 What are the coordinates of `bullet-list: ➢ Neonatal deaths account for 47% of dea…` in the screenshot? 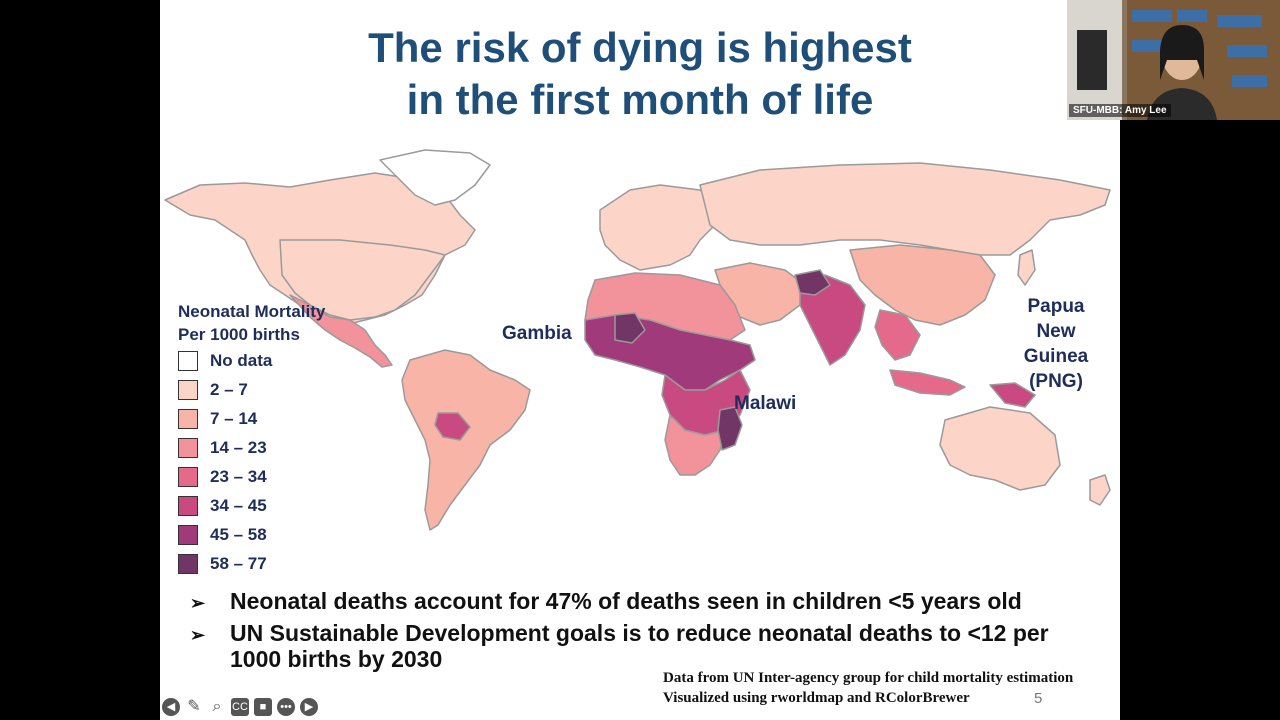 It's located at (650, 632).